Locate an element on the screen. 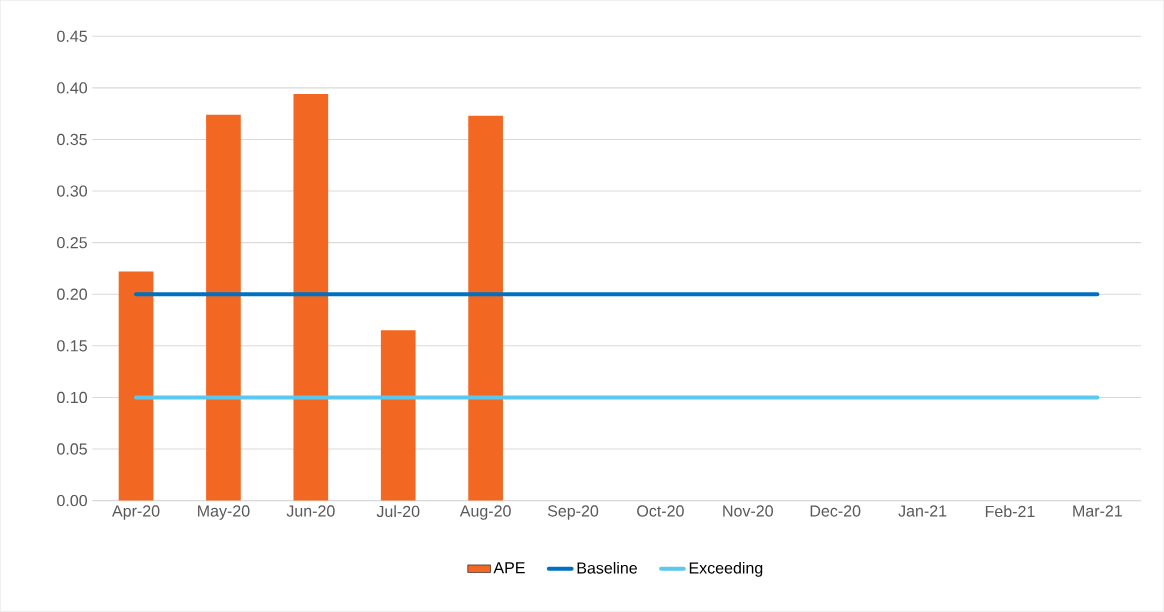 The width and height of the screenshot is (1164, 612). x-tick-label: Dec-20 is located at coordinates (835, 511).